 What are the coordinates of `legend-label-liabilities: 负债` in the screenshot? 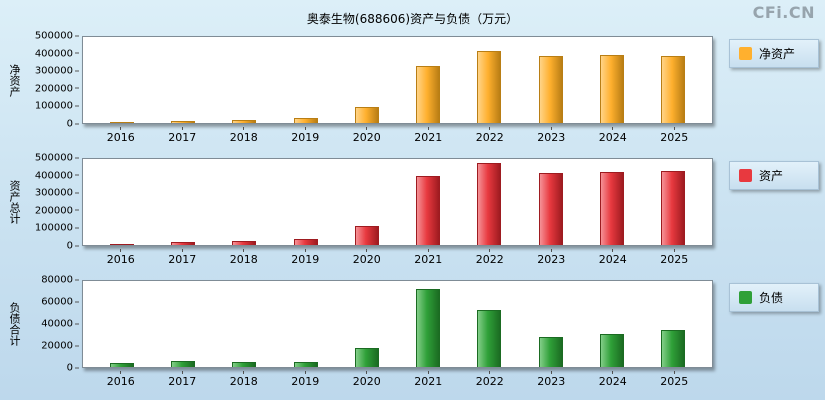 It's located at (771, 298).